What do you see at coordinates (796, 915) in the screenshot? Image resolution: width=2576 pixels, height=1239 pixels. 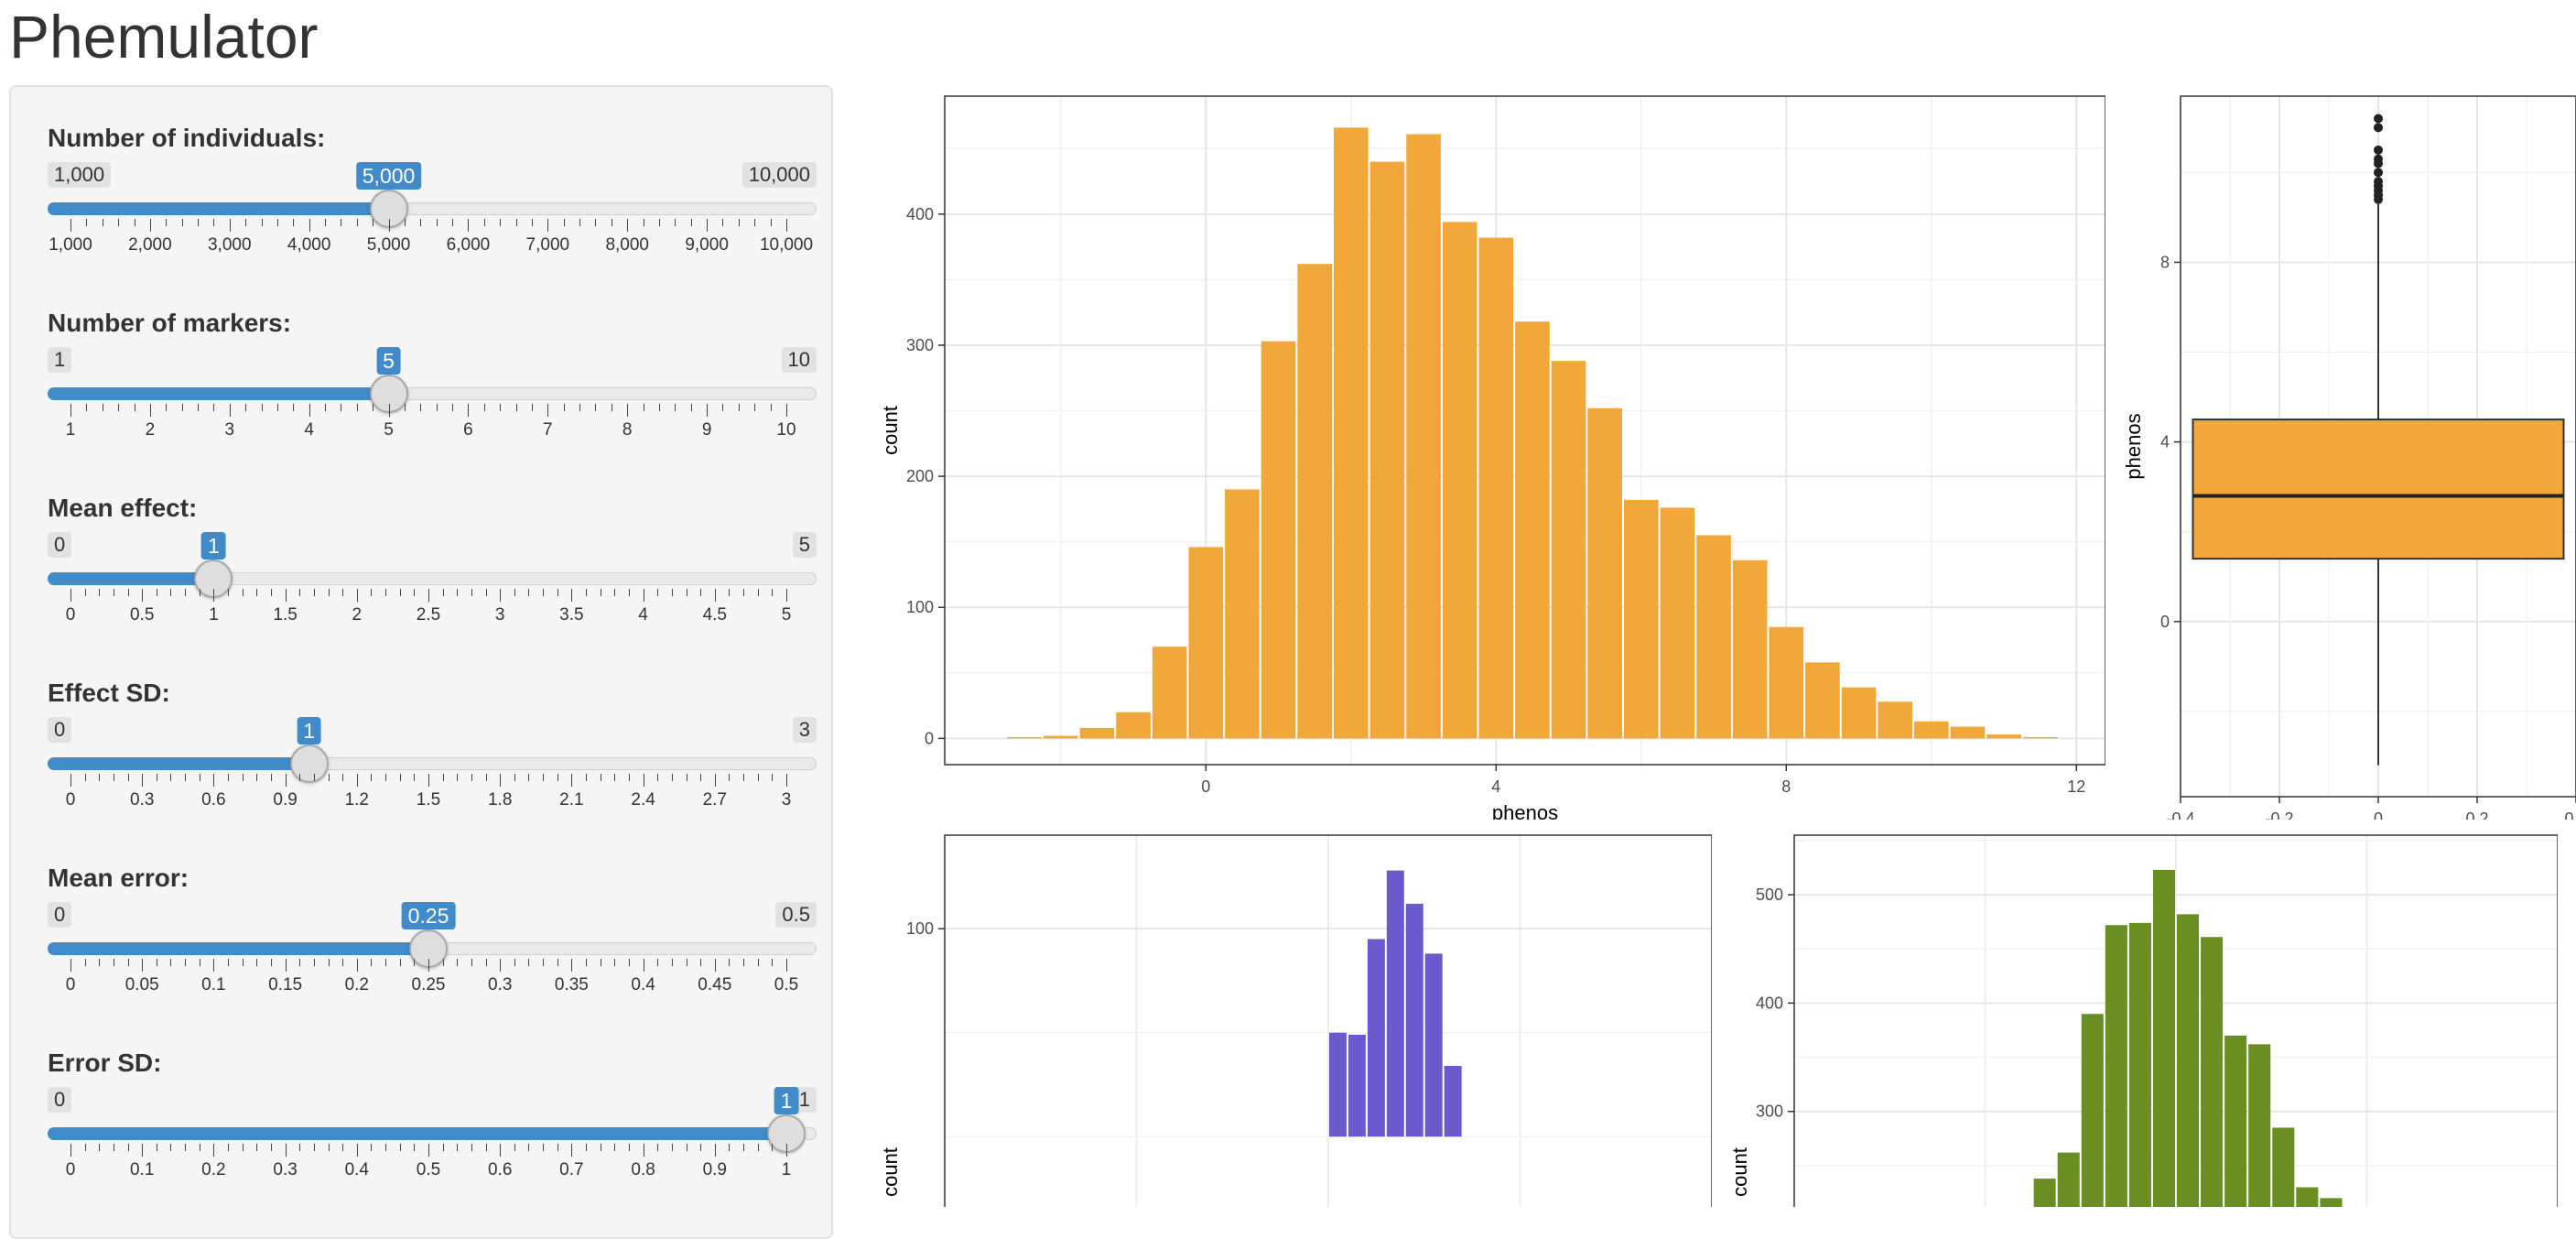 I see `slider-max-label: 0.5` at bounding box center [796, 915].